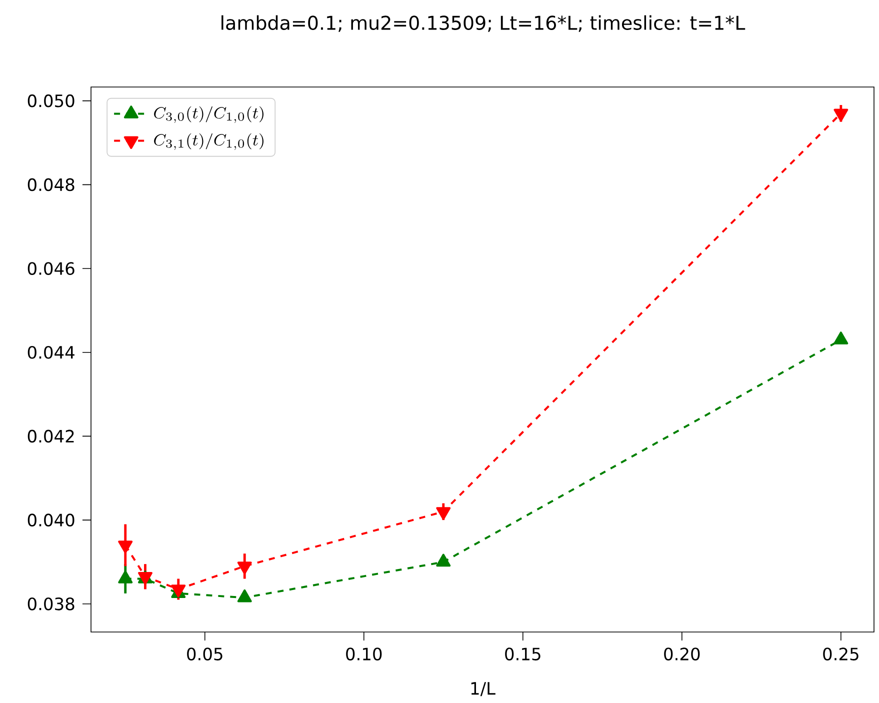 The width and height of the screenshot is (879, 703). I want to click on y-tick-label: 0.040, so click(51, 520).